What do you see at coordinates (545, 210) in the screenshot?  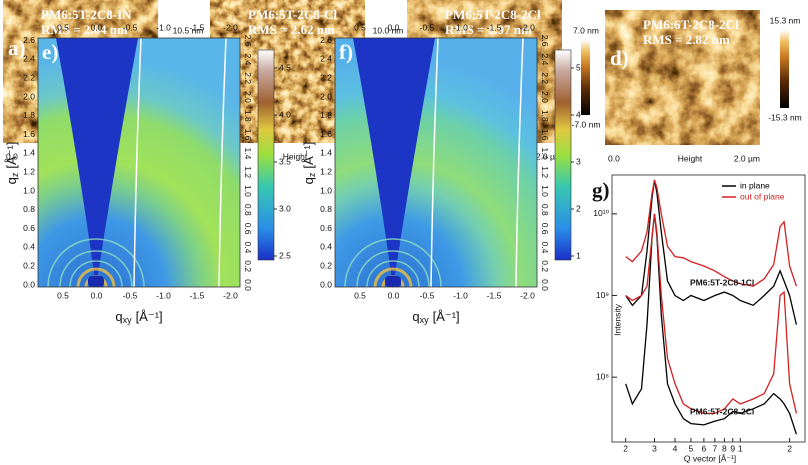 I see `qz-tick-label-right: 0.8` at bounding box center [545, 210].